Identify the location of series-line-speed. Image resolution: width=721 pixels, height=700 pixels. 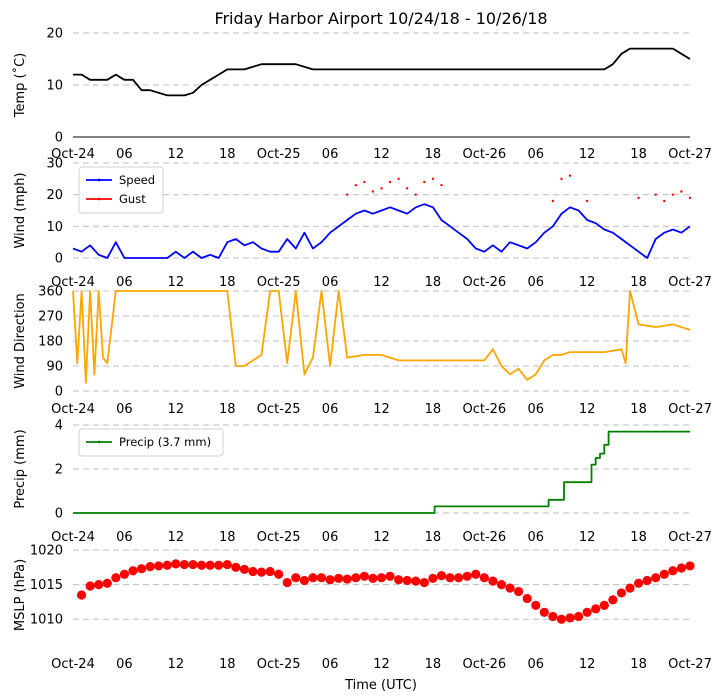
(381, 231).